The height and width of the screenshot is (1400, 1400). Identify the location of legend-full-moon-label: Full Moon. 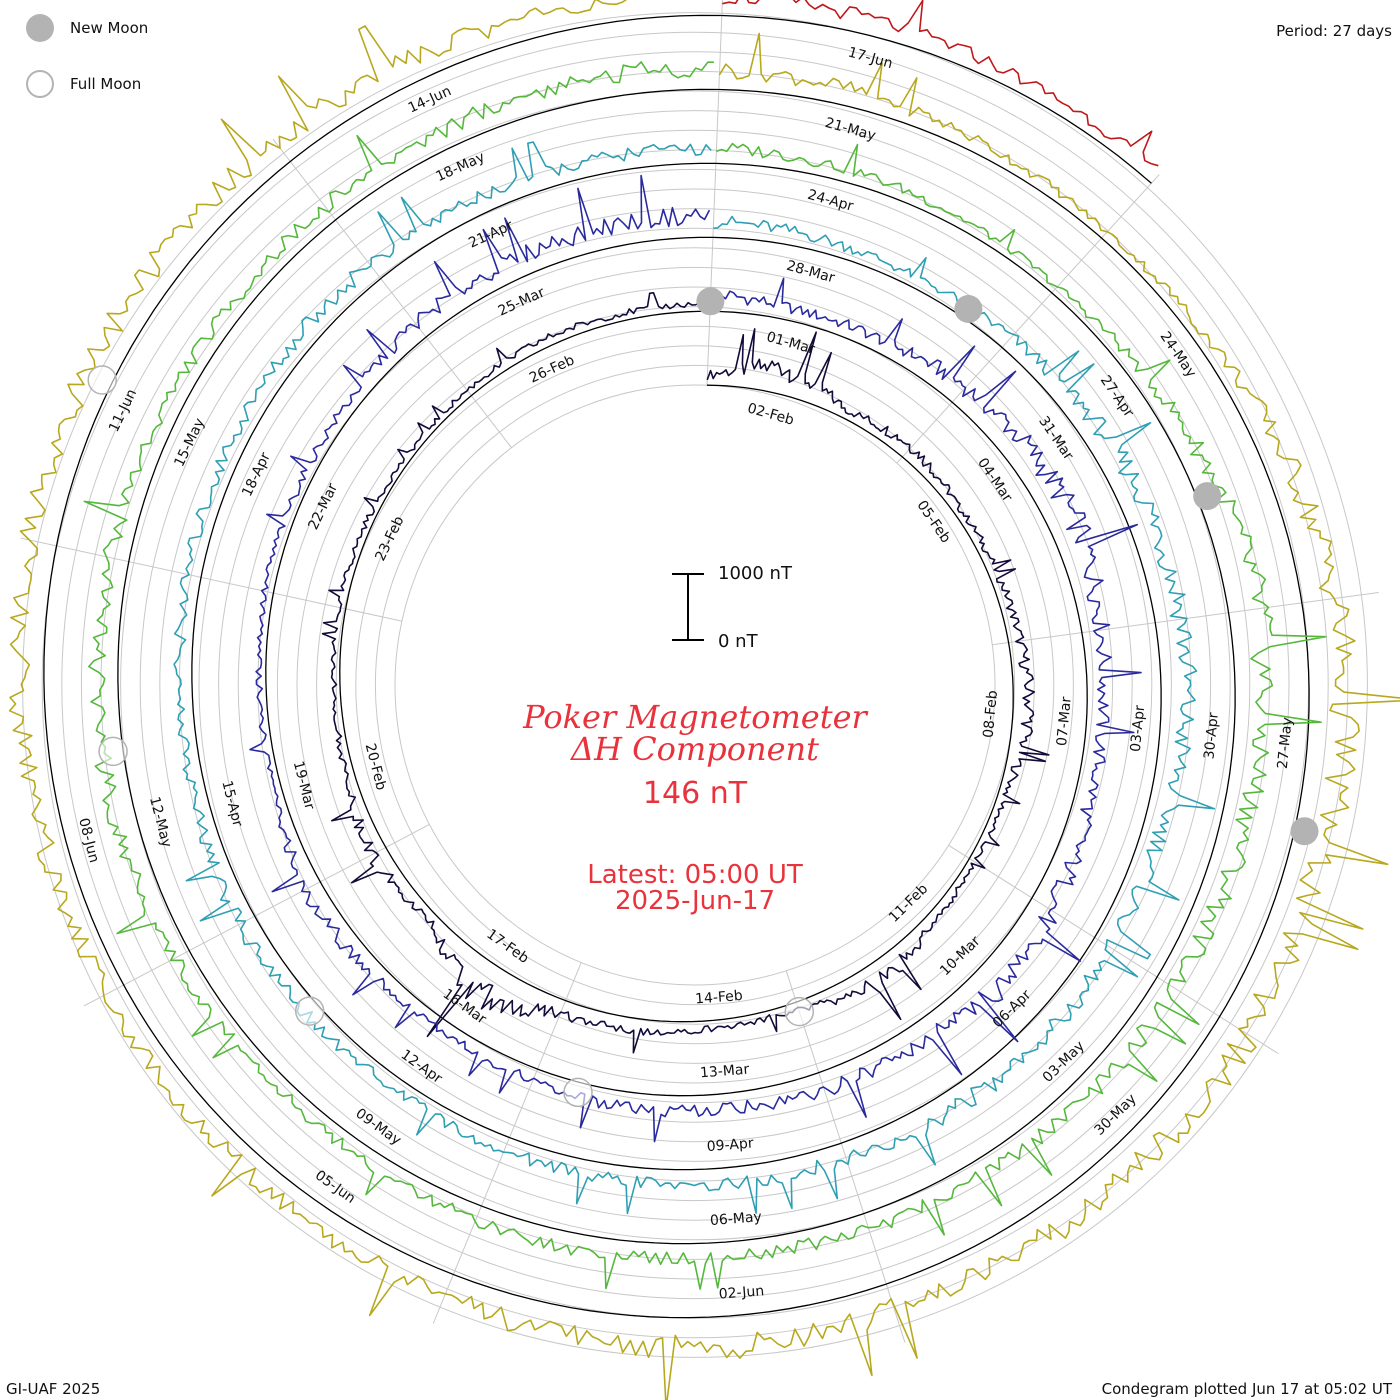
(106, 84).